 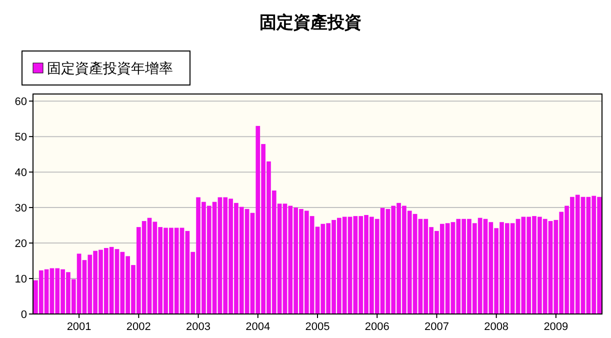 I want to click on y-tick-label: 10, so click(x=20, y=280).